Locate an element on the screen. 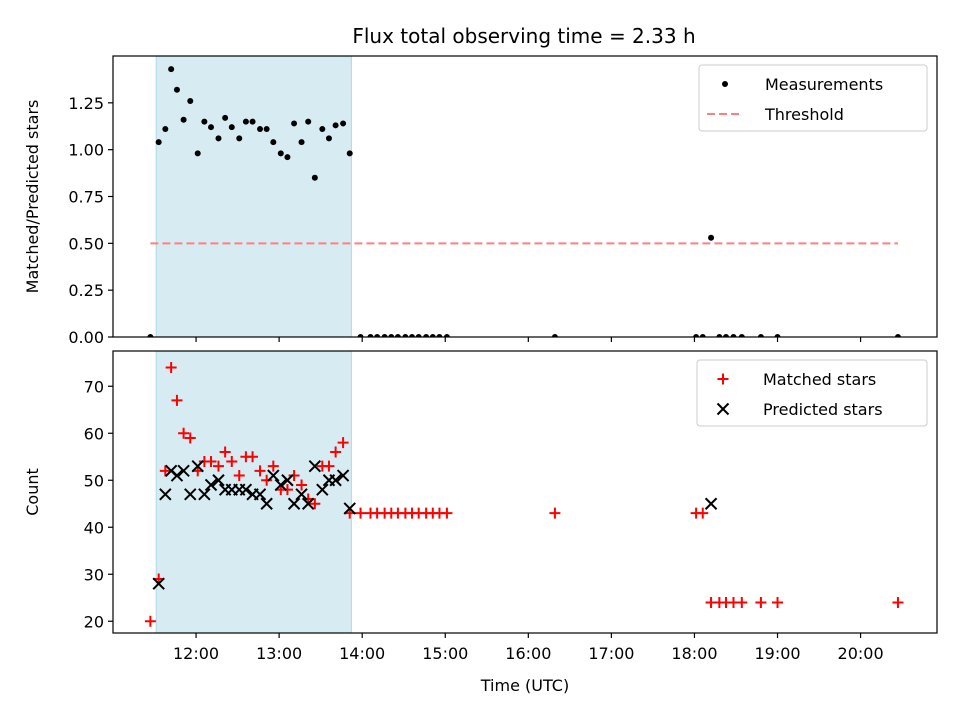  legend-matched-marker is located at coordinates (723, 379).